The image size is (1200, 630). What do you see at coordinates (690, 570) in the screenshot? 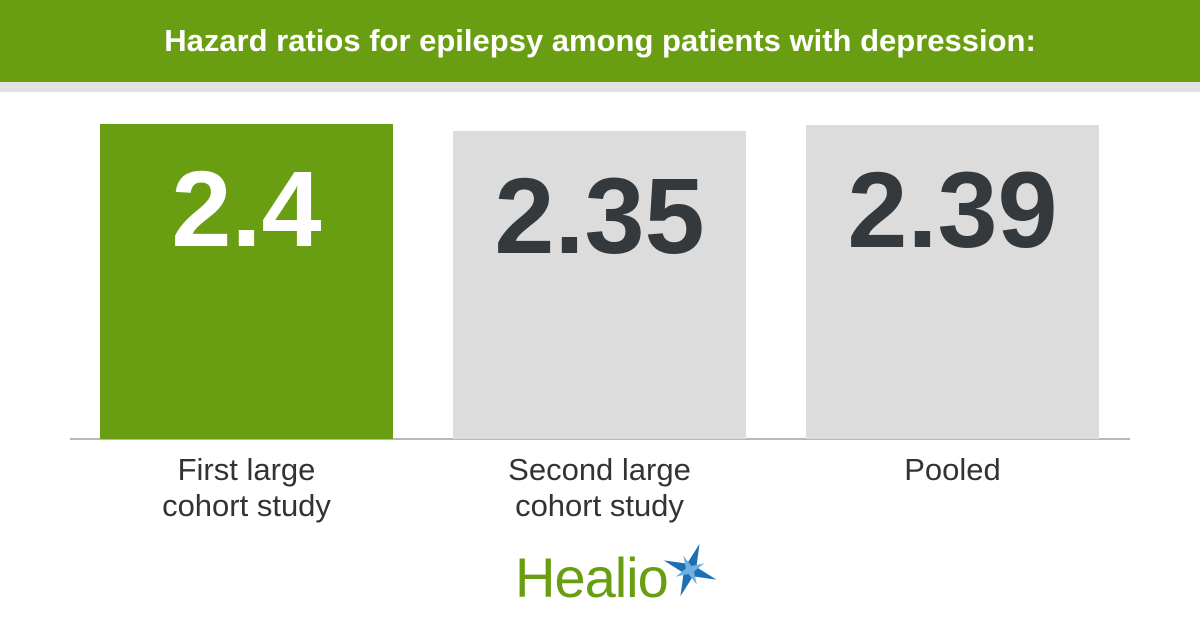
I see `logo-star` at bounding box center [690, 570].